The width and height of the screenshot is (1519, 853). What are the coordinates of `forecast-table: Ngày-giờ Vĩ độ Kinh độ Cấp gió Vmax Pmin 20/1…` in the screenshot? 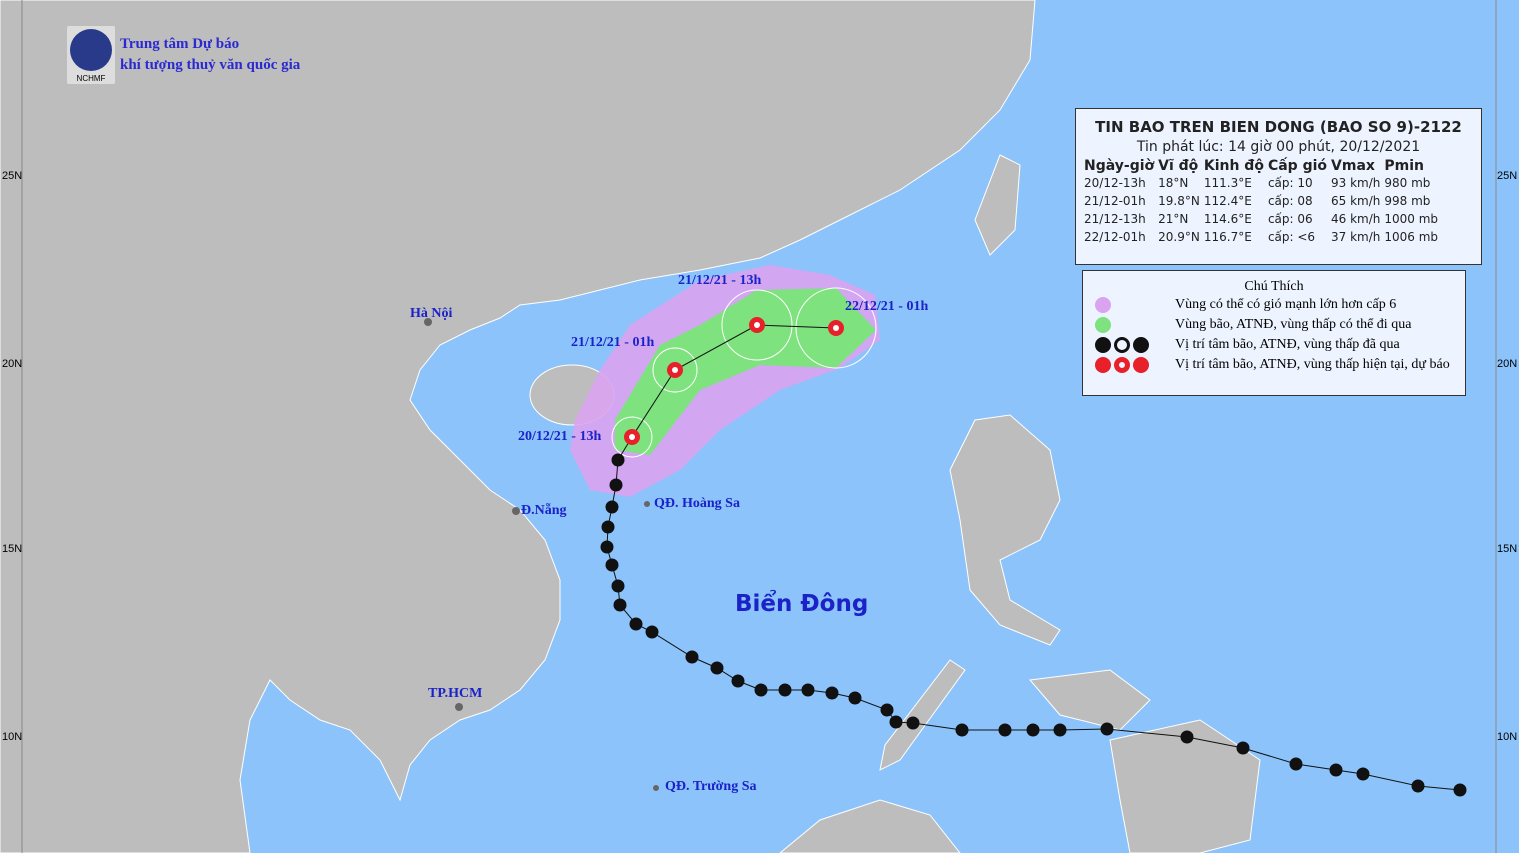 It's located at (1263, 202).